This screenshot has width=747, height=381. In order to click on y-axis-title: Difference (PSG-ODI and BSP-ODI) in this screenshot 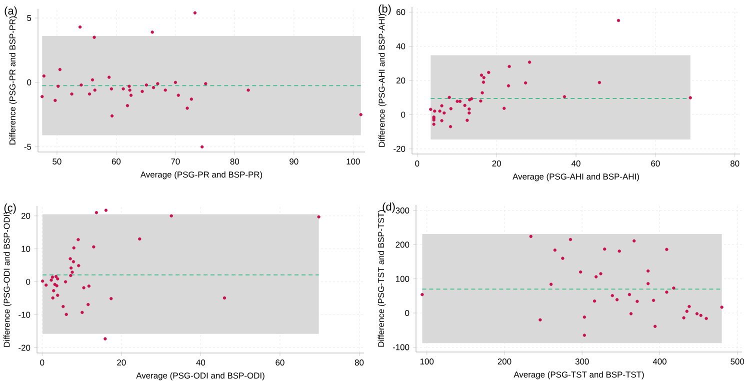, I will do `click(8, 279)`.